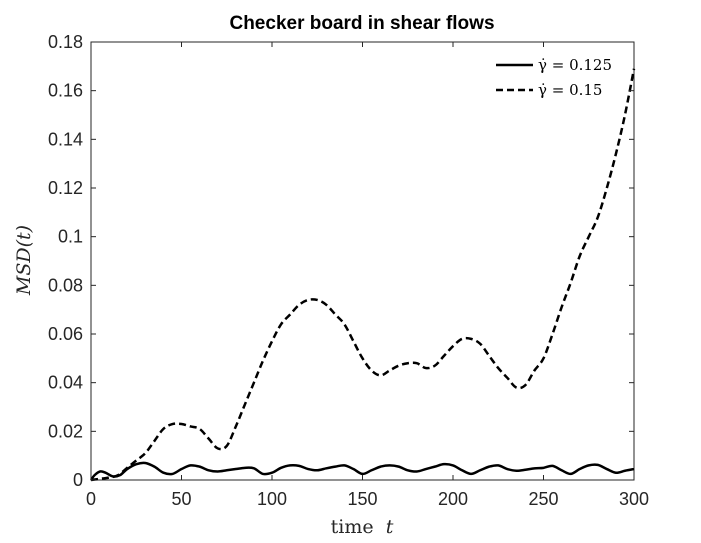 The image size is (701, 543). I want to click on y-axis-label: MSD(t), so click(24, 260).